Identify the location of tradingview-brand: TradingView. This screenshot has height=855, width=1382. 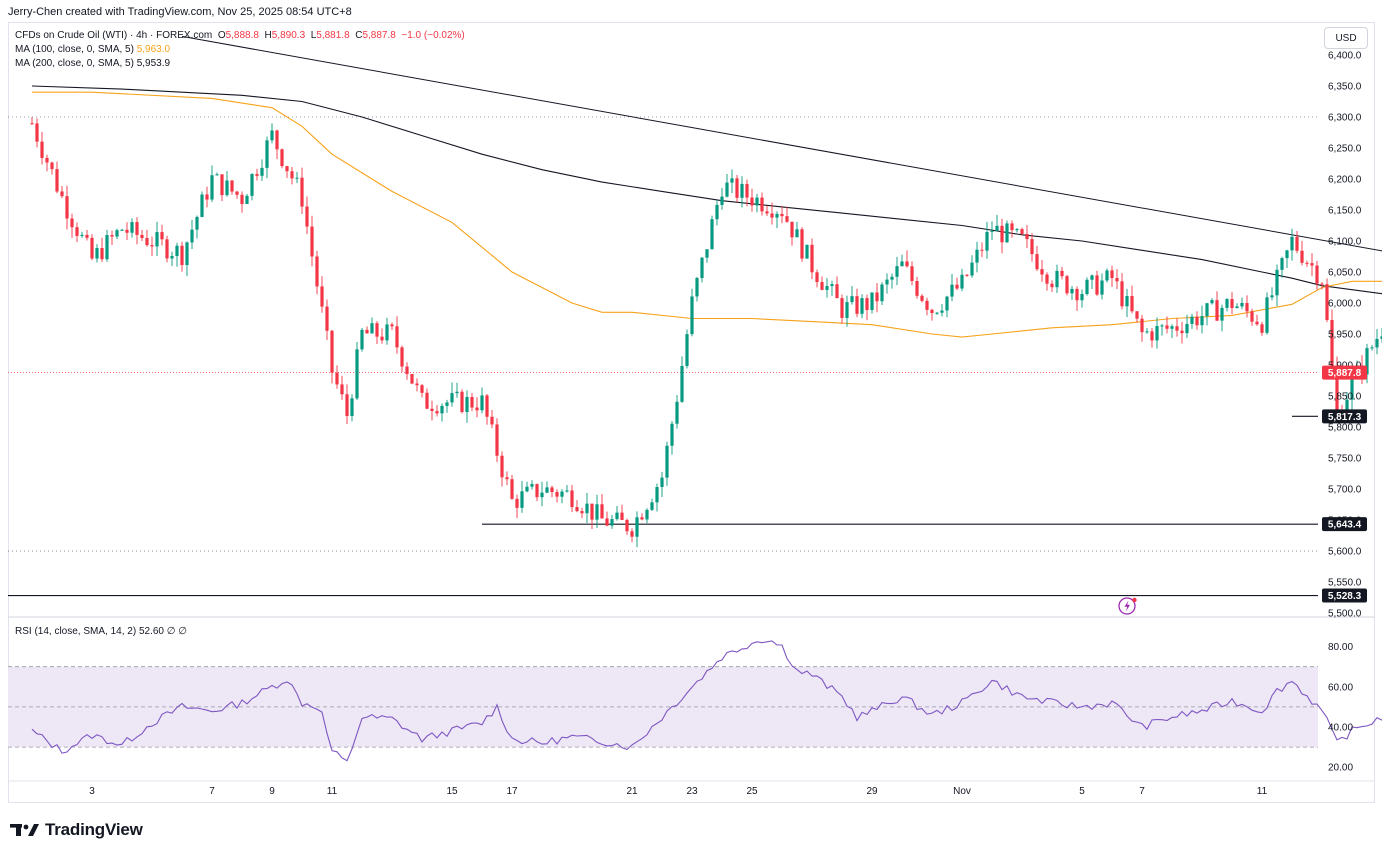
(76, 830).